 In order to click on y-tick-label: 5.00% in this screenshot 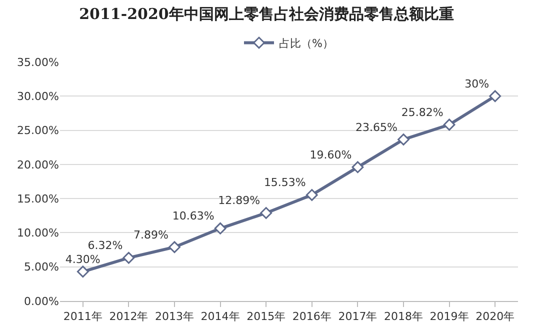, I will do `click(41, 267)`.